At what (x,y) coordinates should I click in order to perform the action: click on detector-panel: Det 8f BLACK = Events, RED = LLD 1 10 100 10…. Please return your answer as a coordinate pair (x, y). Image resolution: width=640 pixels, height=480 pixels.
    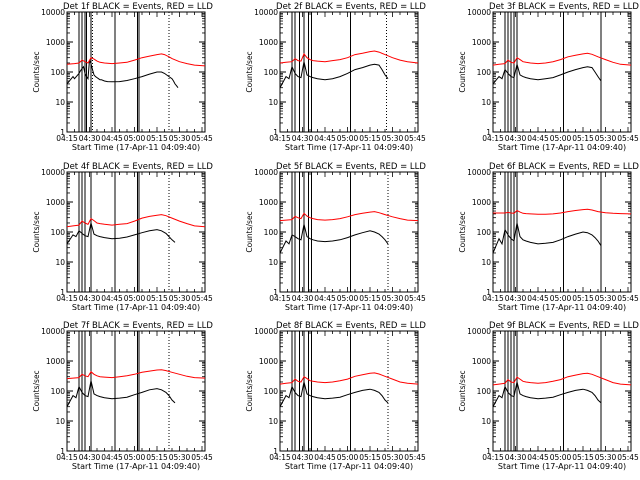
    Looking at the image, I should click on (335, 396).